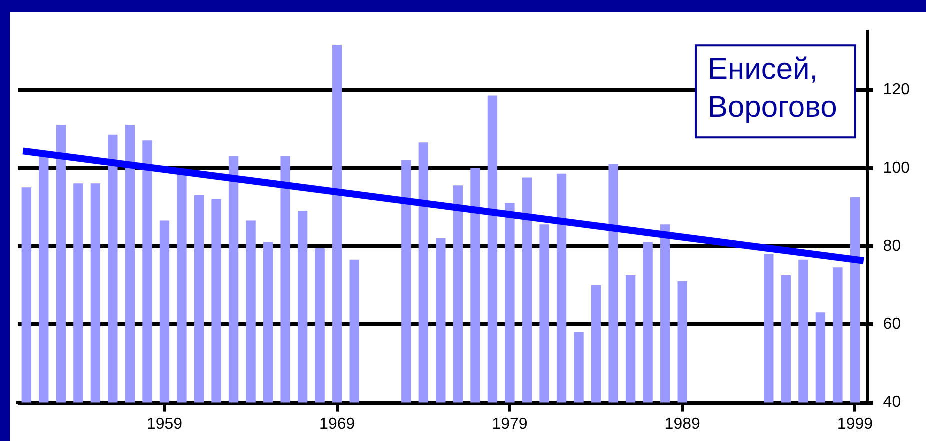 The image size is (926, 441). What do you see at coordinates (892, 325) in the screenshot?
I see `y-tick-label: 60` at bounding box center [892, 325].